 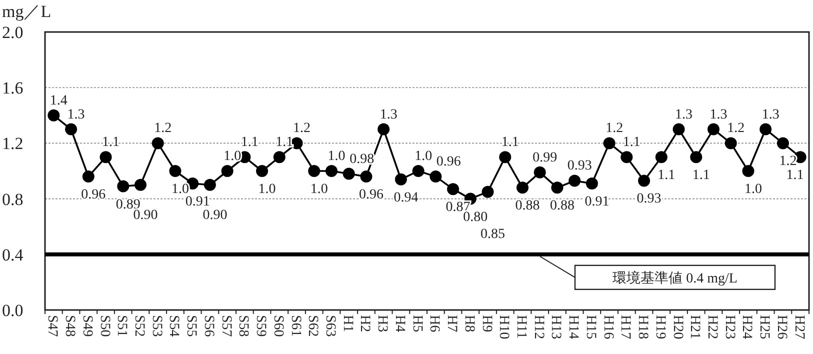 I want to click on x-tick-label: H22, so click(x=712, y=327).